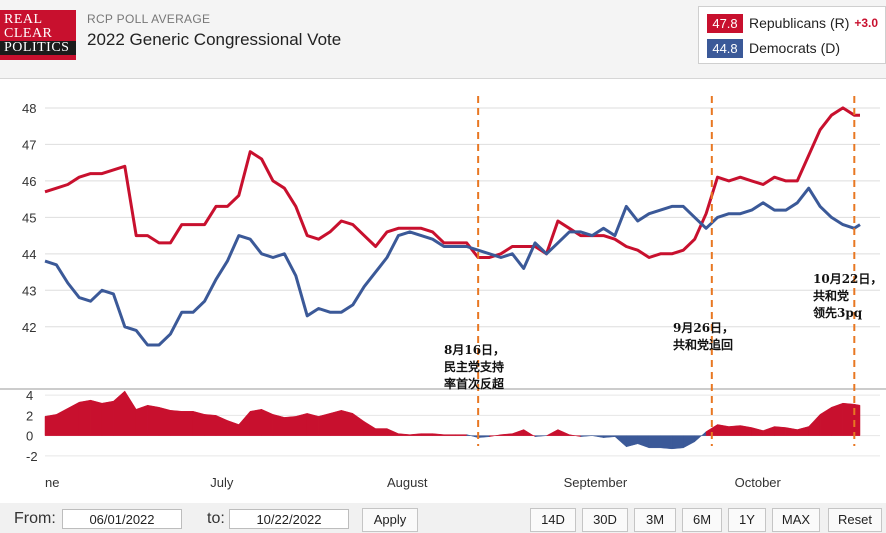 The width and height of the screenshot is (886, 533). I want to click on y-tick-label-46: 46, so click(29, 181).